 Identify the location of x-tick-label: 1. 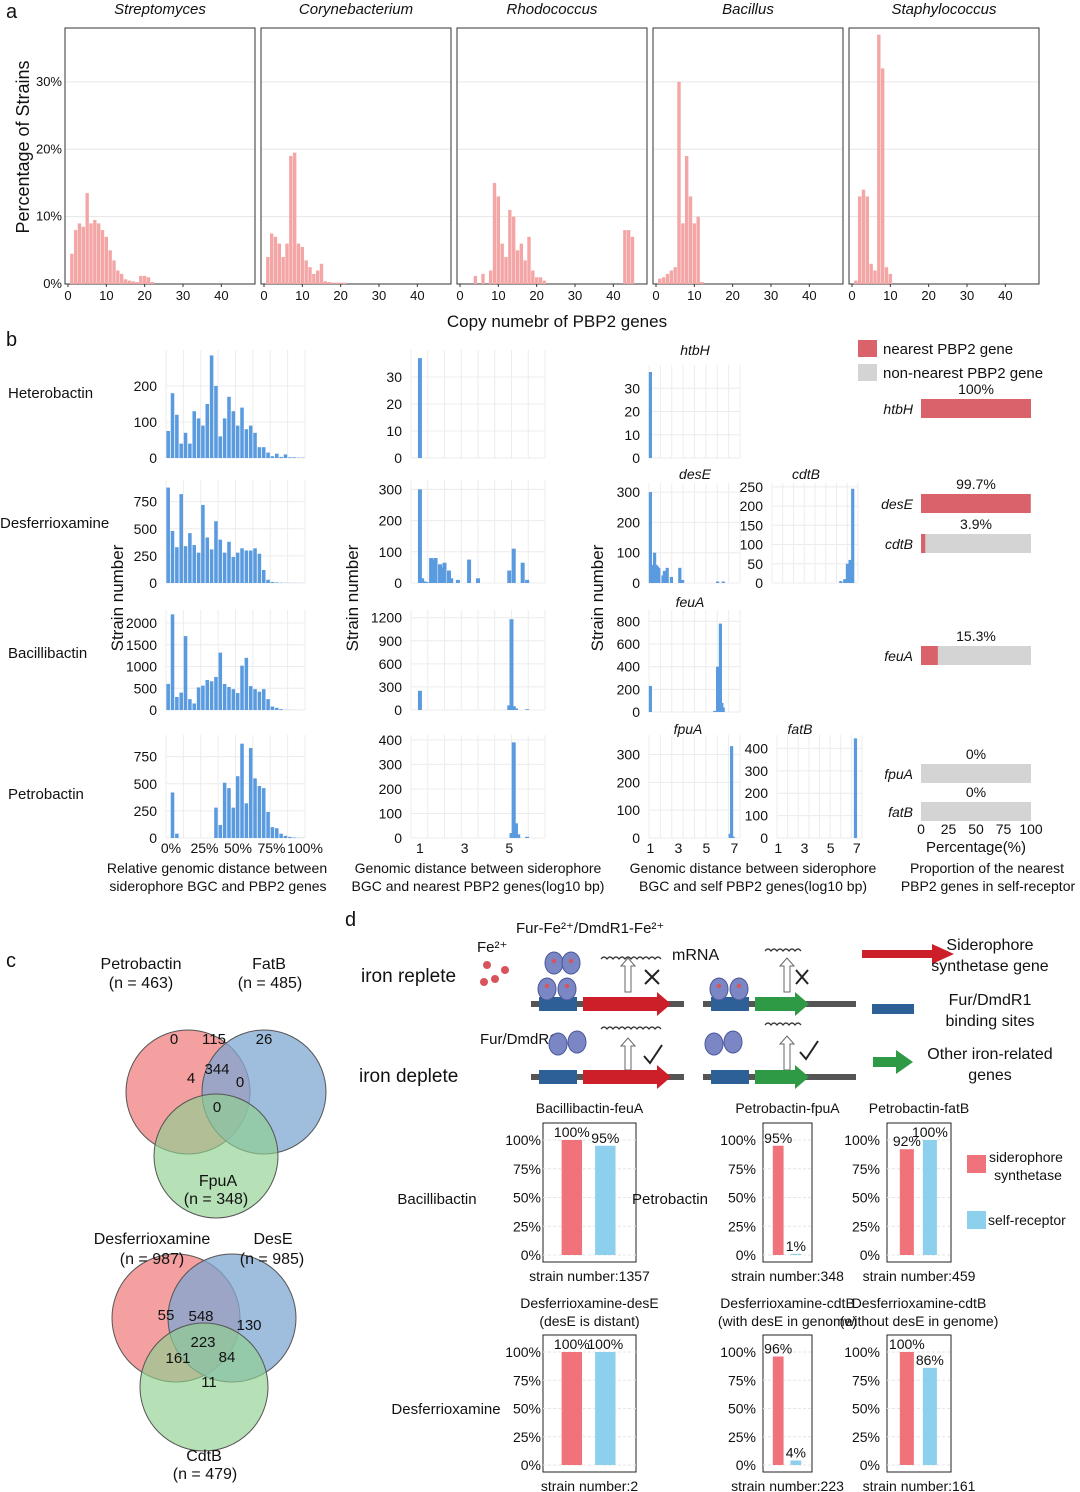
(778, 848).